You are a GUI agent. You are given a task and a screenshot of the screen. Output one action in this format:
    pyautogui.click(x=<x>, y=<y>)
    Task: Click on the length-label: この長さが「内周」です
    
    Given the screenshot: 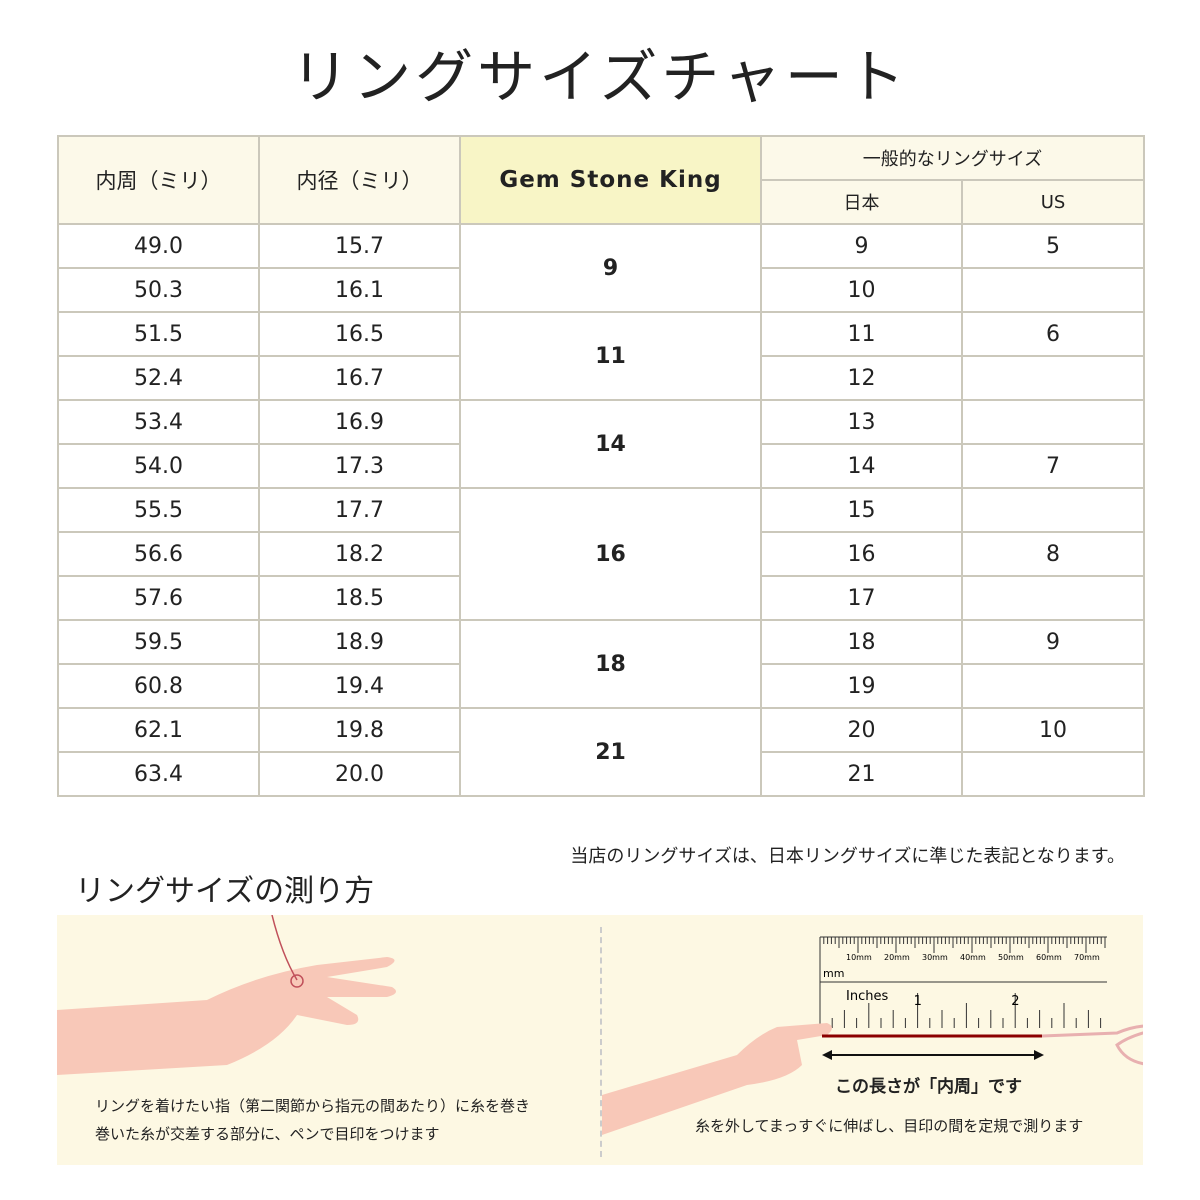 What is the action you would take?
    pyautogui.click(x=928, y=1087)
    